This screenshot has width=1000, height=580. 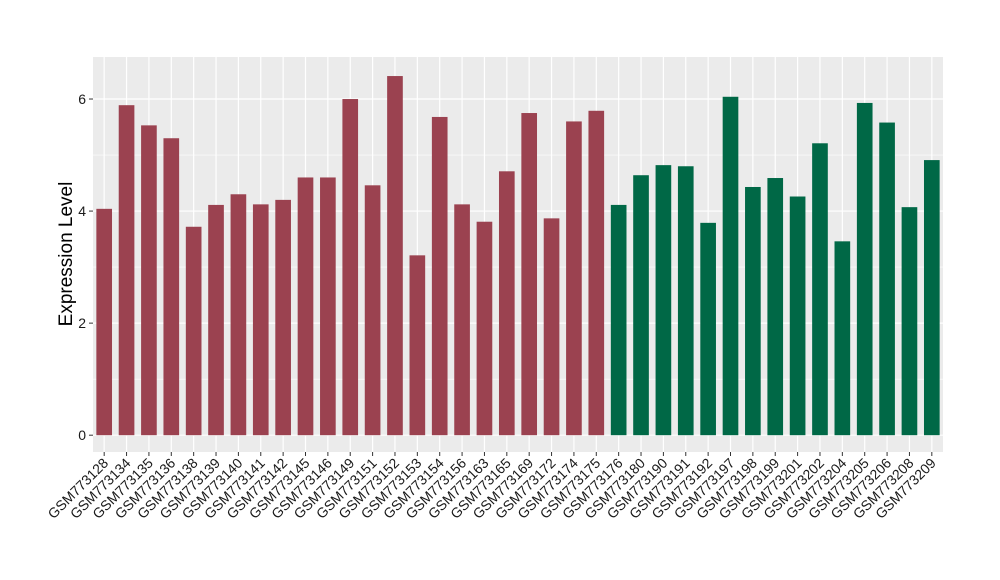 What do you see at coordinates (484, 328) in the screenshot?
I see `bar-GSM773163` at bounding box center [484, 328].